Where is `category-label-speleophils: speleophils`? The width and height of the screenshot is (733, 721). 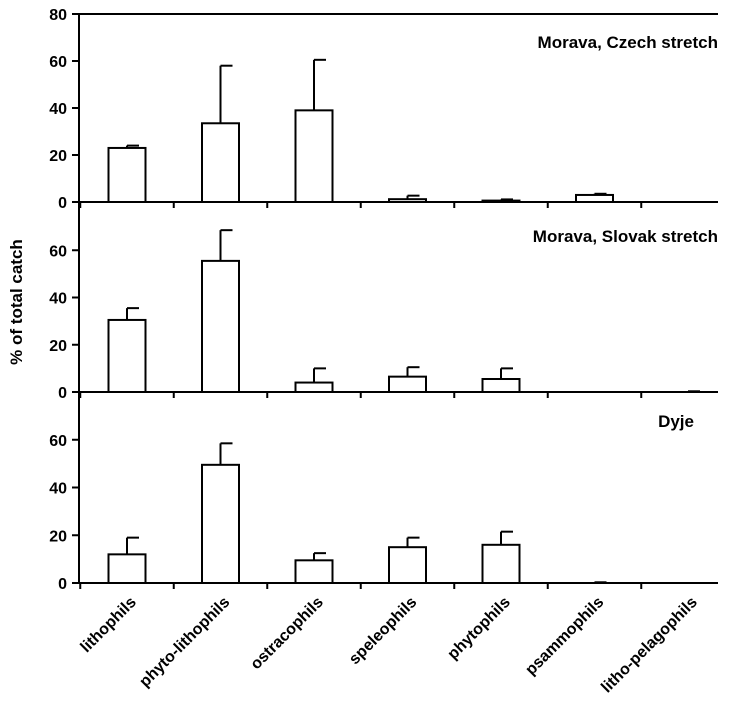
category-label-speleophils: speleophils is located at coordinates (383, 631).